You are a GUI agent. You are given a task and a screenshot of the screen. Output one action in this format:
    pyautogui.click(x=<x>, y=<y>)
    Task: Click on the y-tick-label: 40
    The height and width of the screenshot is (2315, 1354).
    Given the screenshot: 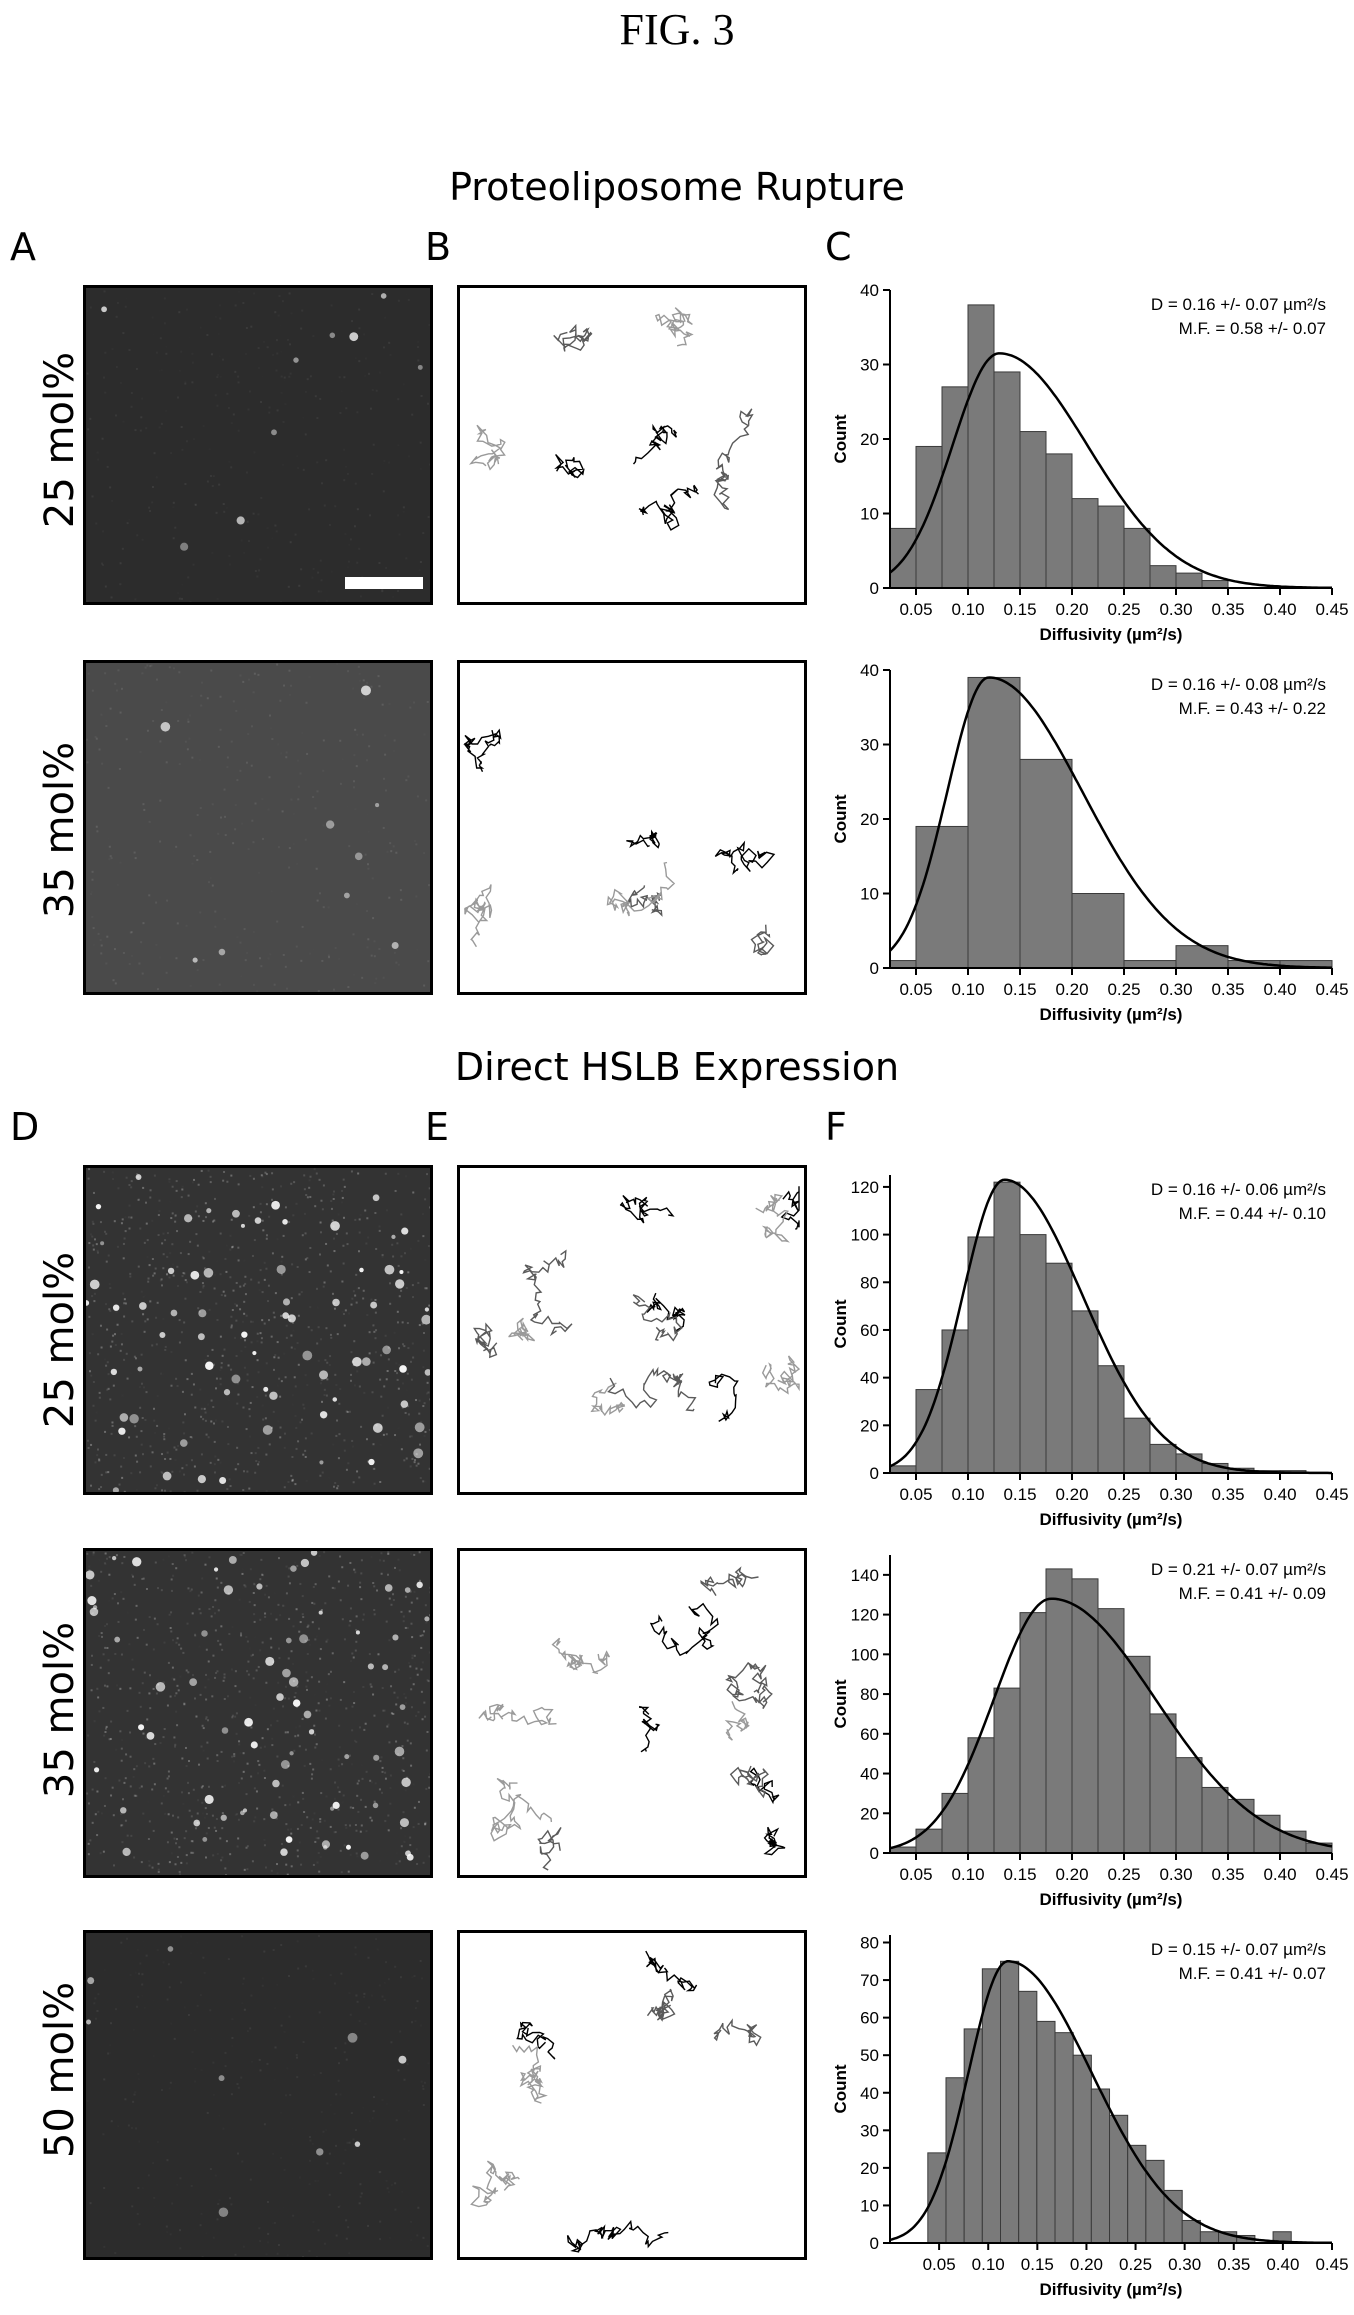 What is the action you would take?
    pyautogui.click(x=869, y=2093)
    